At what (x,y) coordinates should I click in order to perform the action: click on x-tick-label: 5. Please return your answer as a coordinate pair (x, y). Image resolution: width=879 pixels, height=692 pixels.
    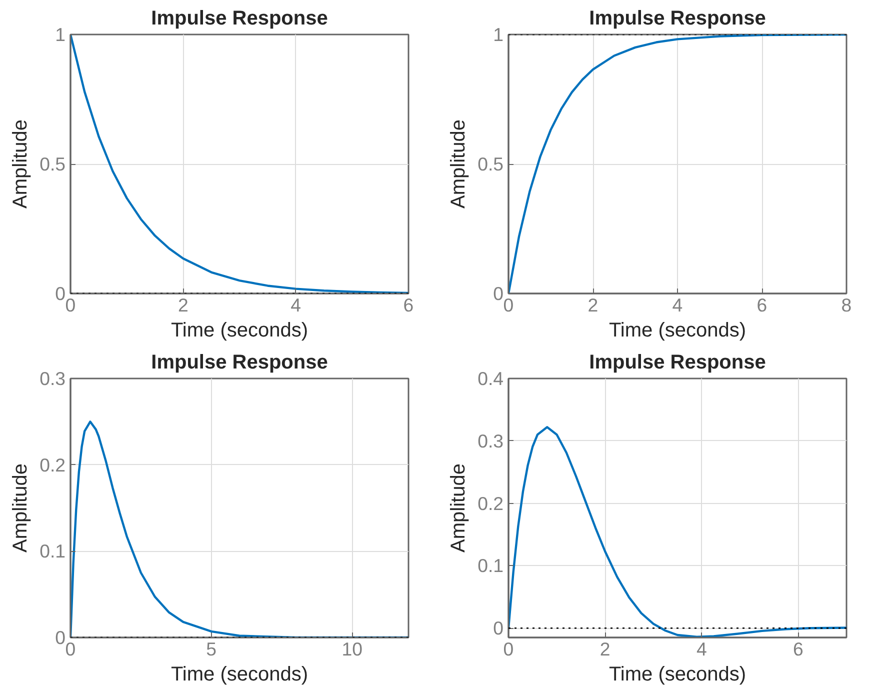
    Looking at the image, I should click on (211, 649).